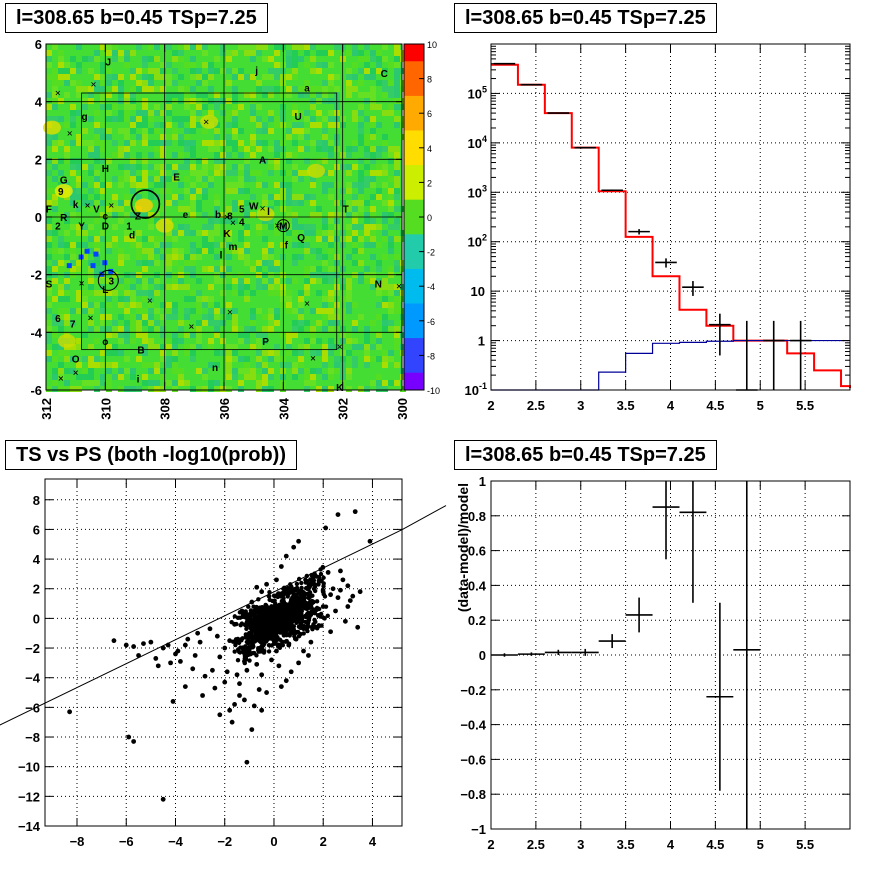 Image resolution: width=896 pixels, height=872 pixels. Describe the element at coordinates (414, 135) in the screenshot. I see `colorbar-segment` at that location.